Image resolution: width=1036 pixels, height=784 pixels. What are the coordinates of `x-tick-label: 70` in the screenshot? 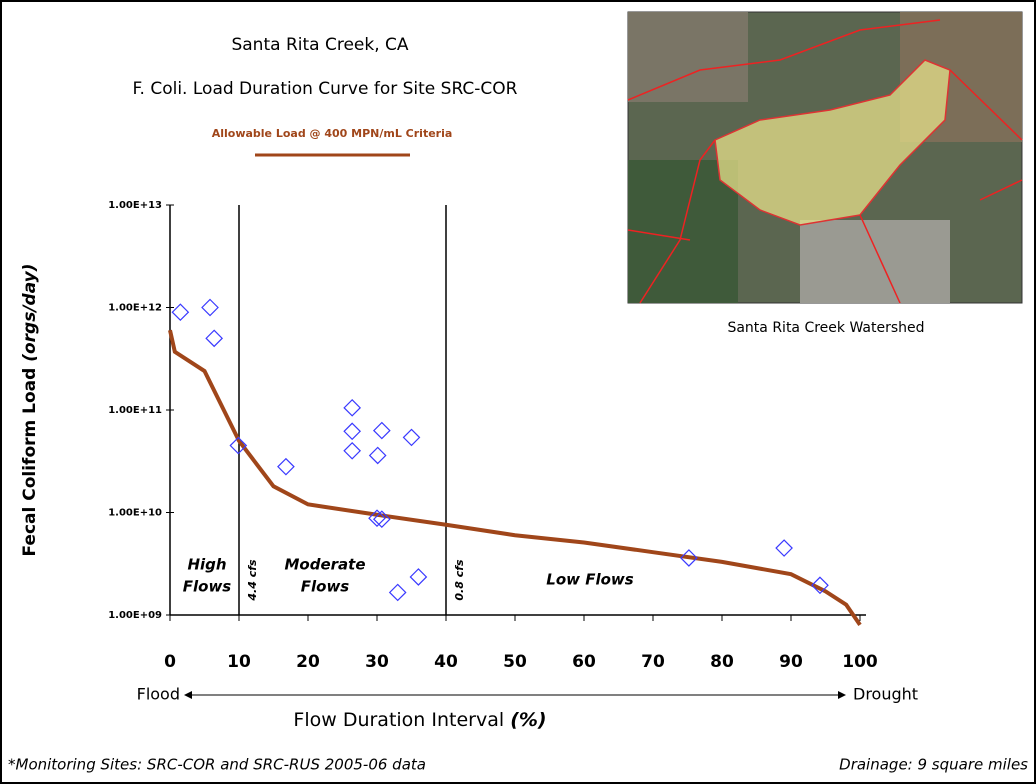 It's located at (653, 662).